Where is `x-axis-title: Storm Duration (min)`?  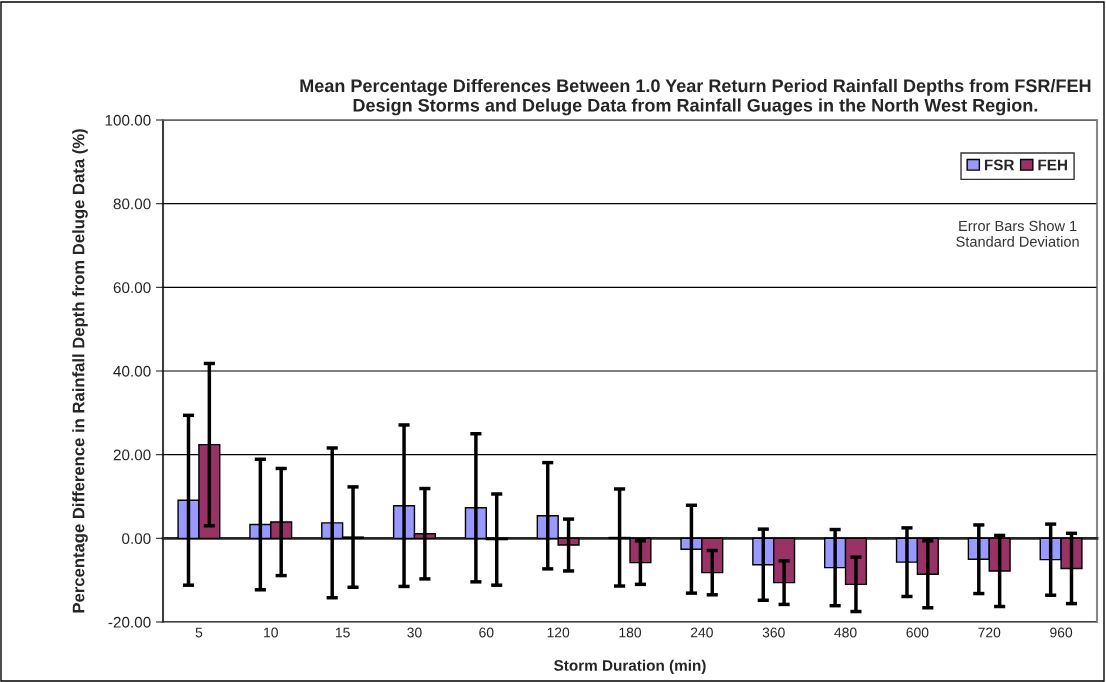 x-axis-title: Storm Duration (min) is located at coordinates (630, 666).